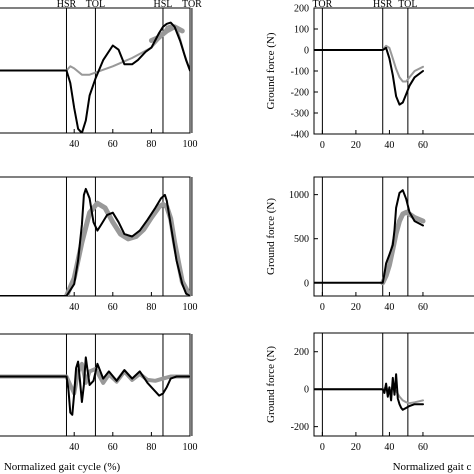 The image size is (474, 474). What do you see at coordinates (190, 307) in the screenshot?
I see `left-middle-xtick-label-3: 100` at bounding box center [190, 307].